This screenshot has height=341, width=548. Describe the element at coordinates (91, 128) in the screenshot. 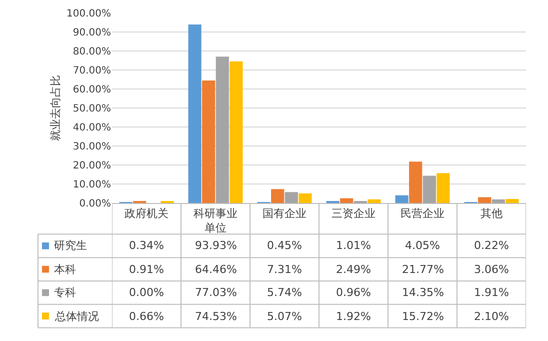

I see `y-tick-label: 40.00%` at that location.